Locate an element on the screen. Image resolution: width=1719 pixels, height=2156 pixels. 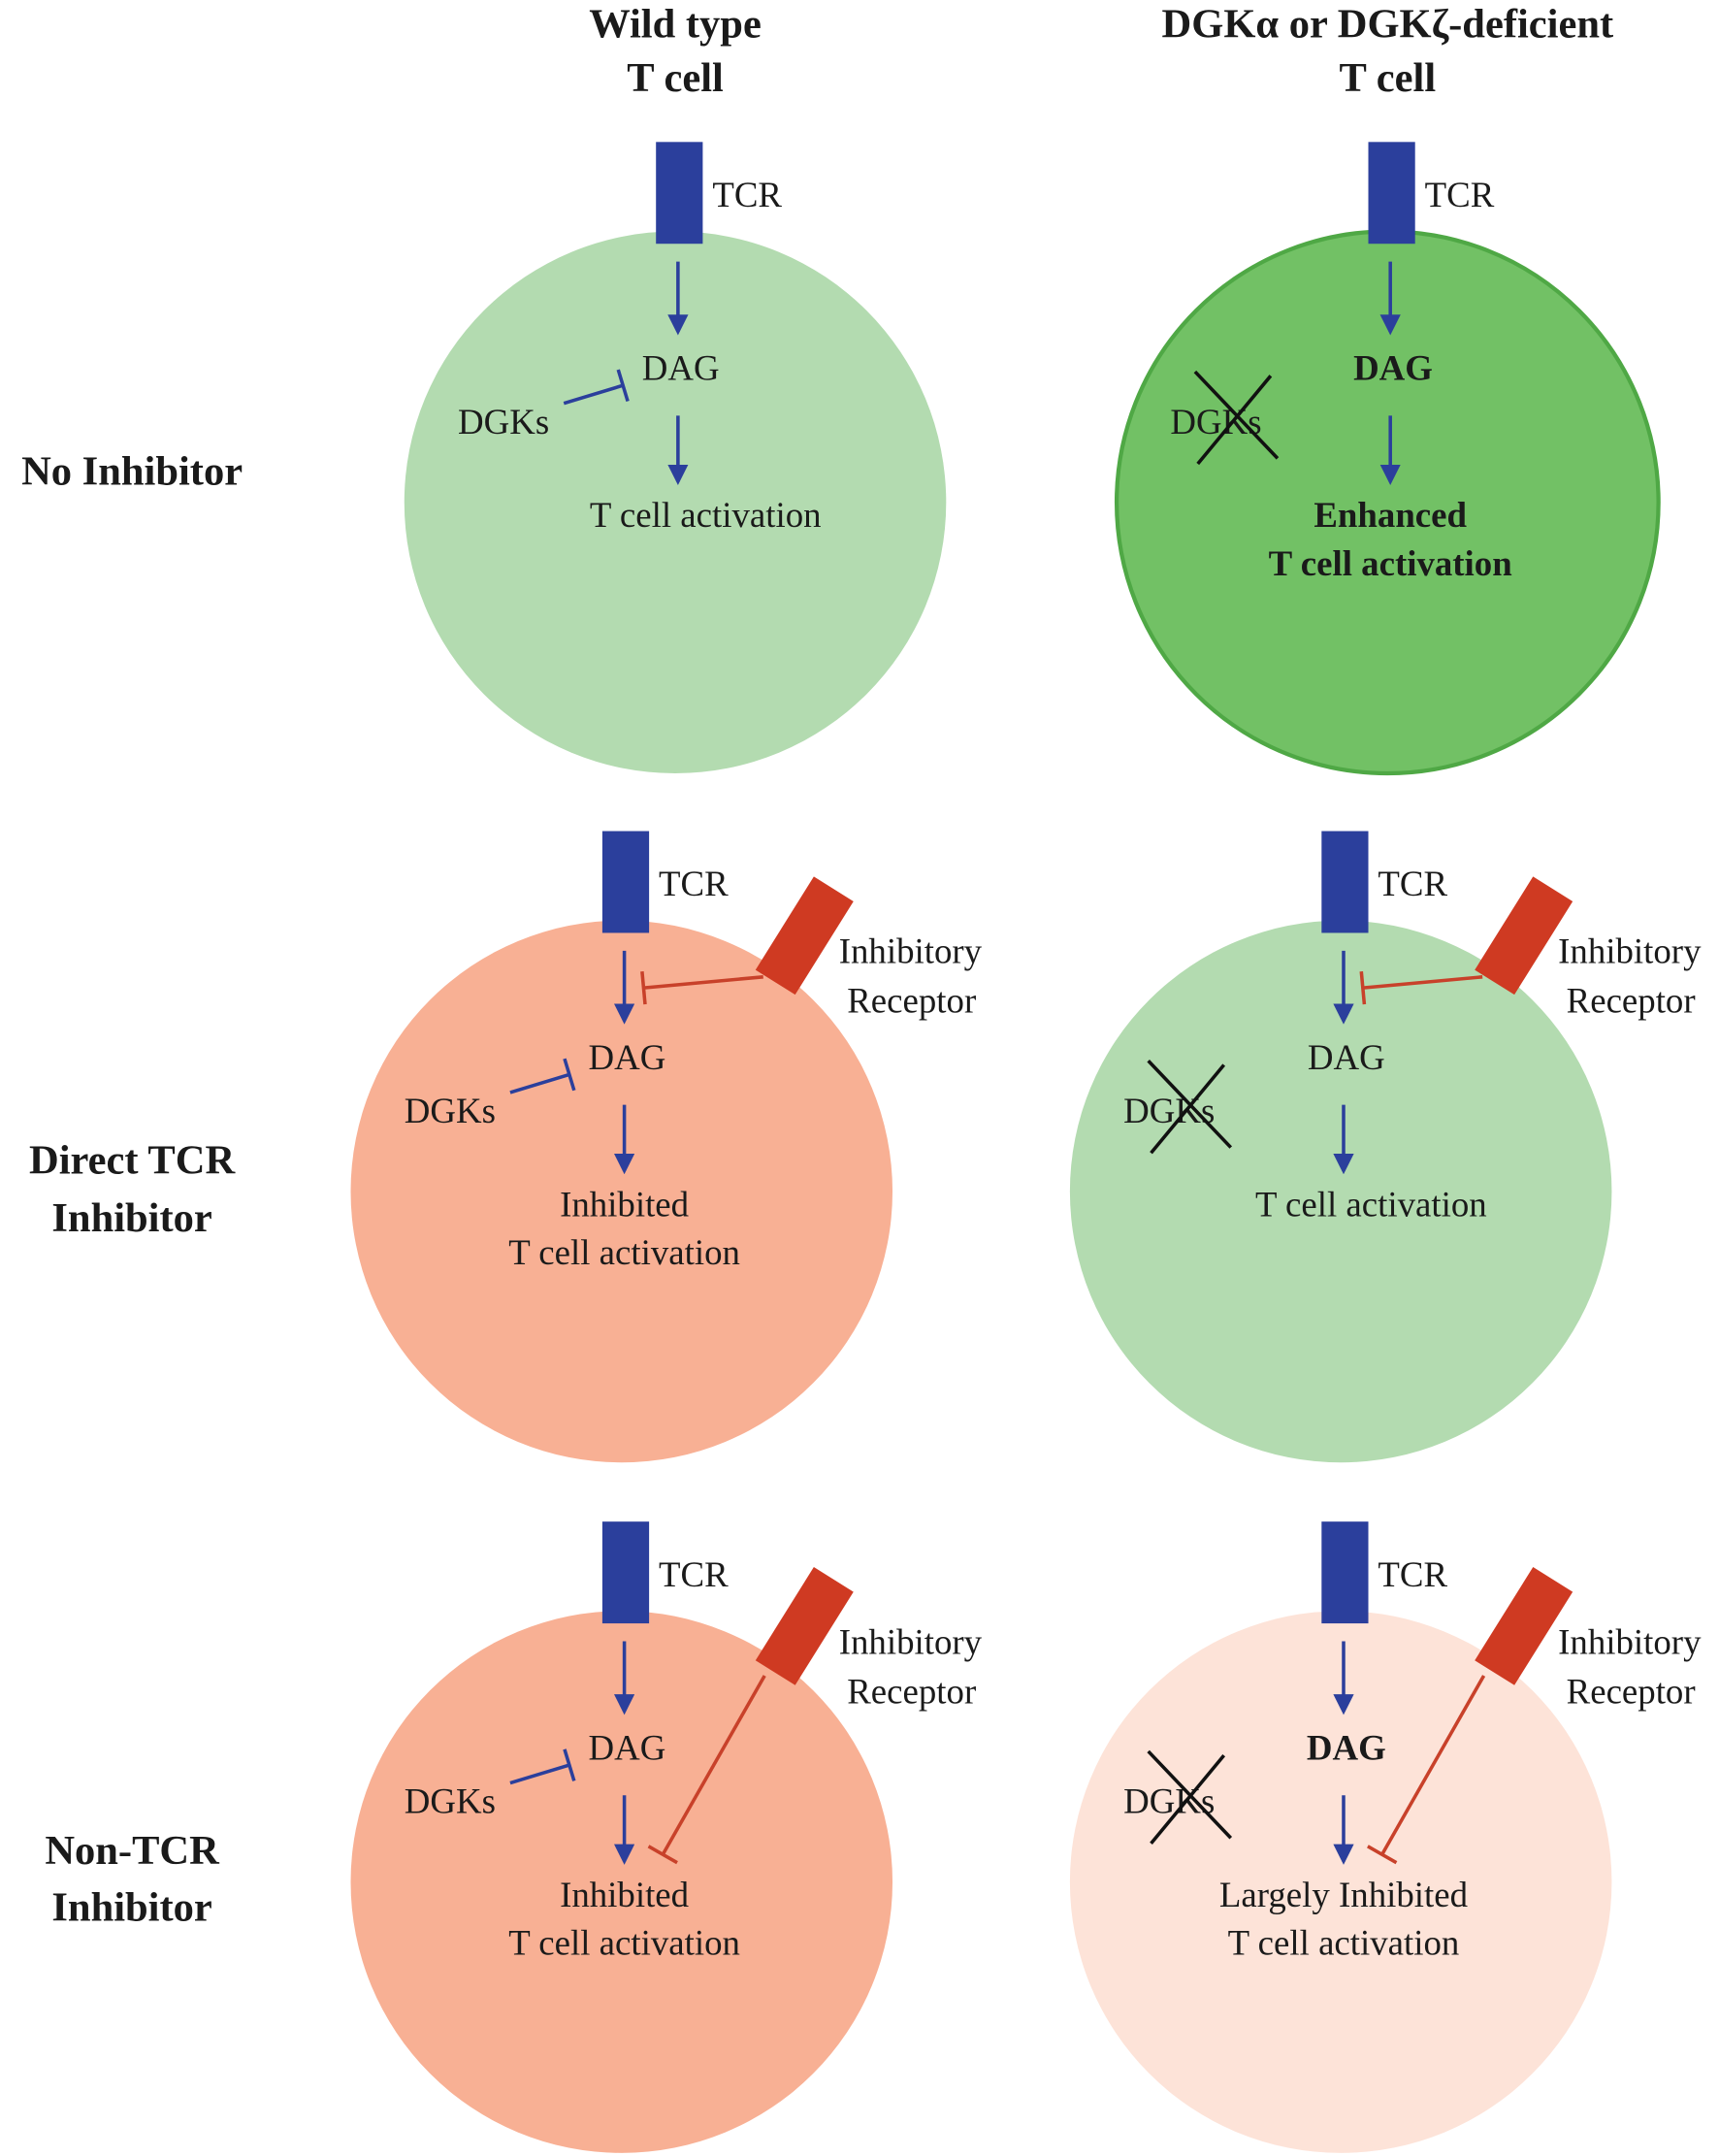
column-header-wild-type: Wild type is located at coordinates (675, 25).